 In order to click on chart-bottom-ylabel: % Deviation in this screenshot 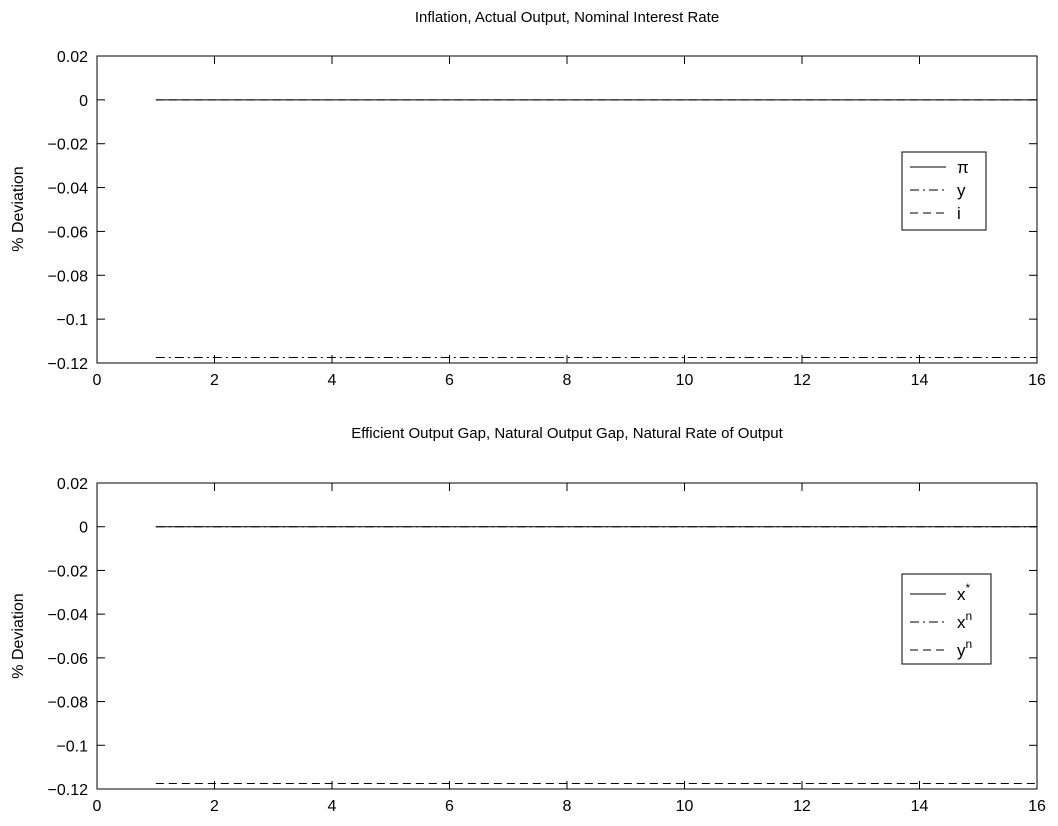, I will do `click(18, 635)`.